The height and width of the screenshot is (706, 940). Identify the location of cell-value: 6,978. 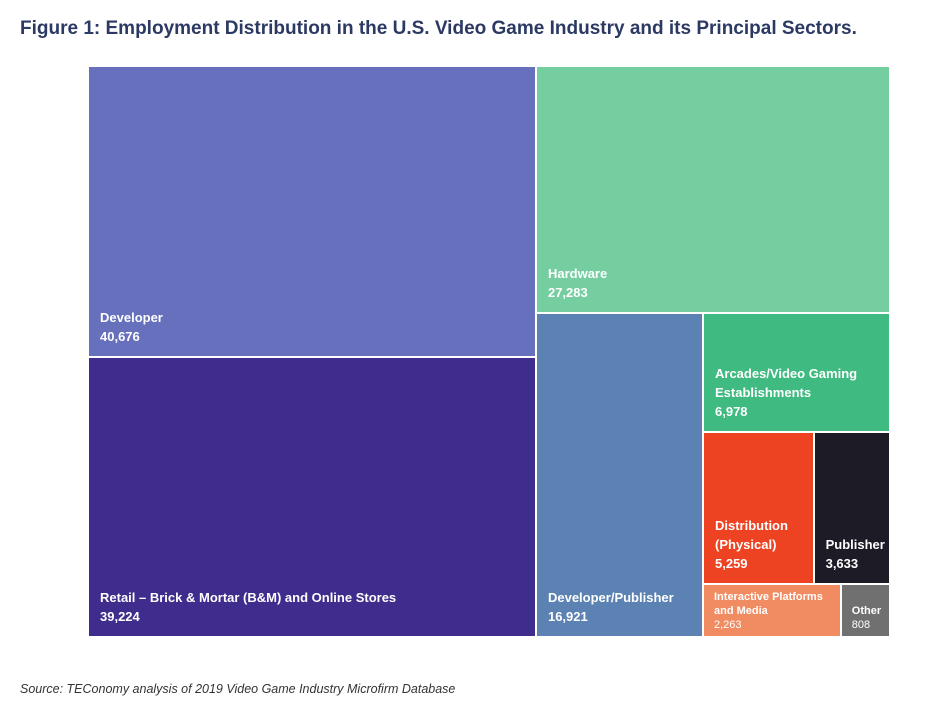
(731, 412).